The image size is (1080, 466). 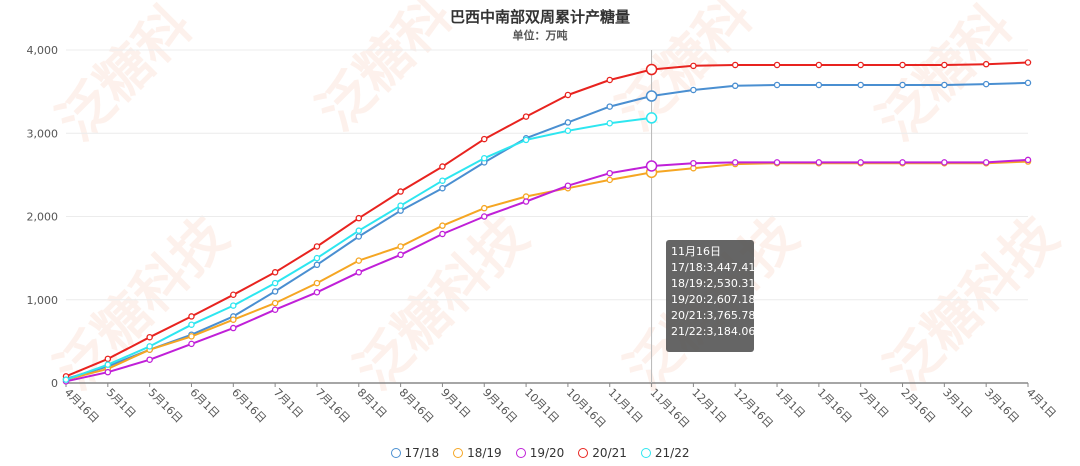 I want to click on legend-label: 17/18, so click(x=422, y=453).